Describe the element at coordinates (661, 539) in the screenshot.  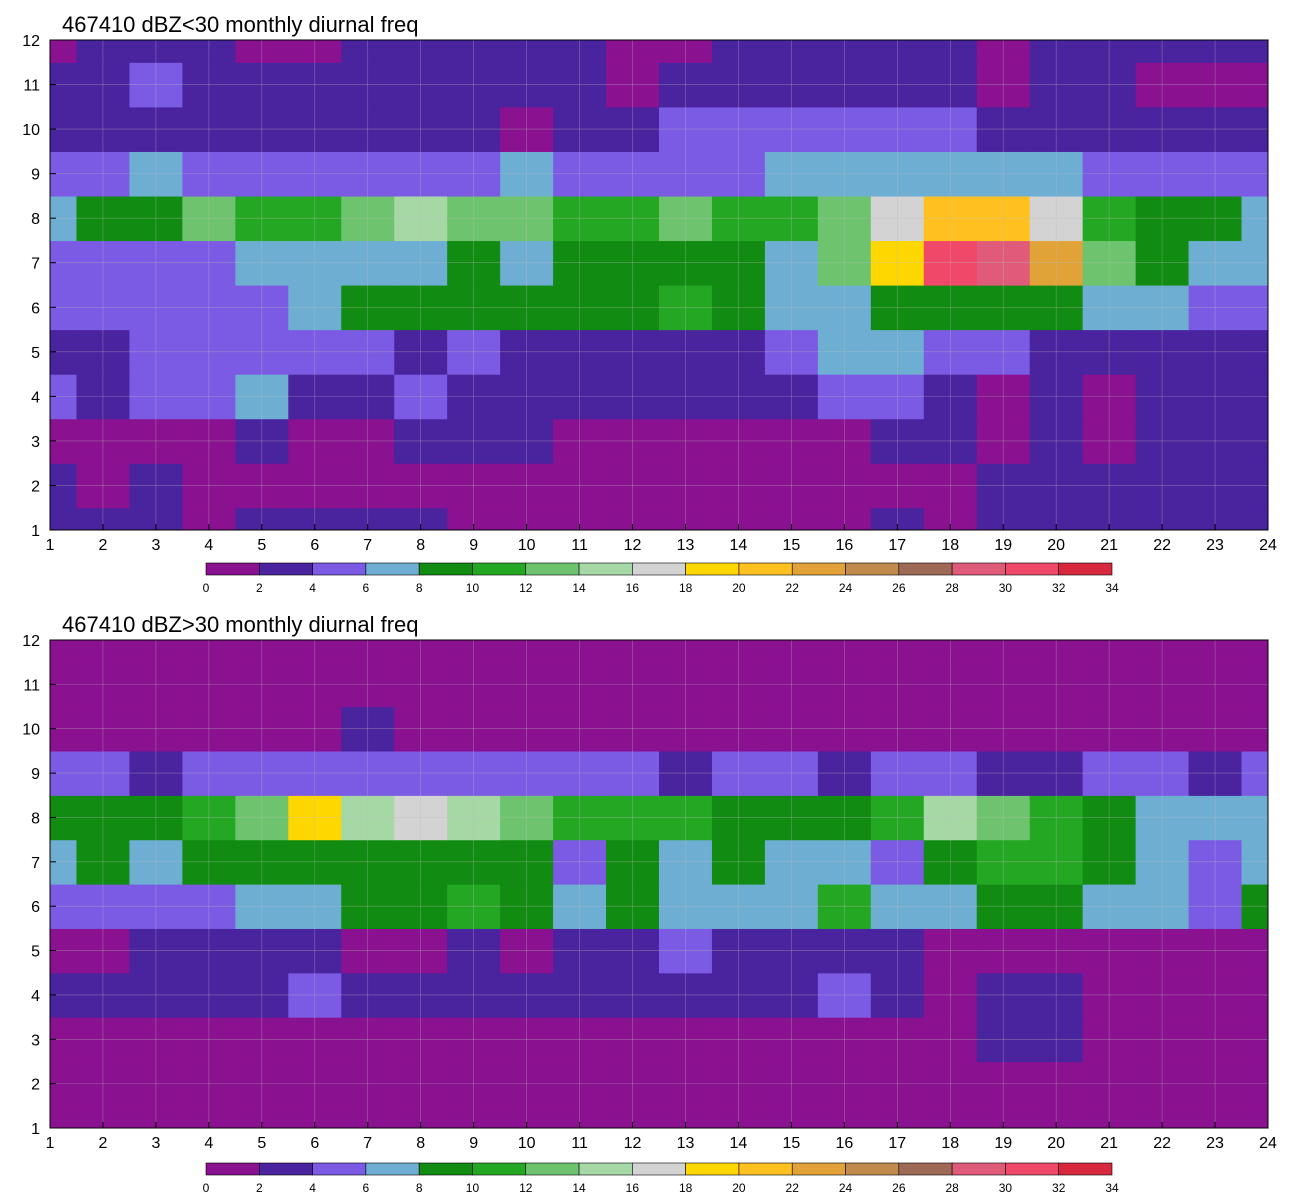
I see `x-axis-ticks: 1 2 3 4 5 6 7 8 9 10 11 12 13 14 15 16 17 18 19 20 21 22 23 24` at that location.